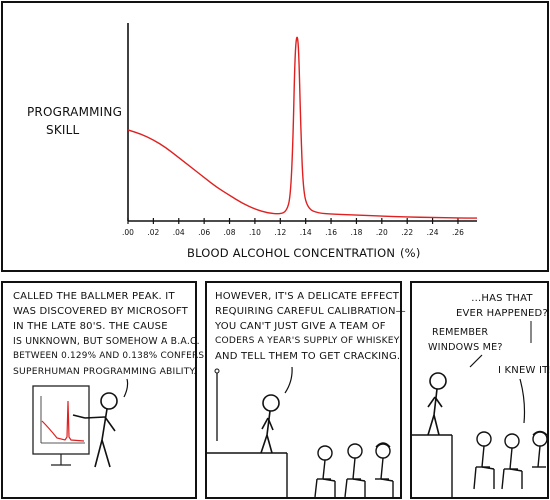  I want to click on caption-line: REQUIRING CAREFUL CALIBRATION—, so click(310, 311).